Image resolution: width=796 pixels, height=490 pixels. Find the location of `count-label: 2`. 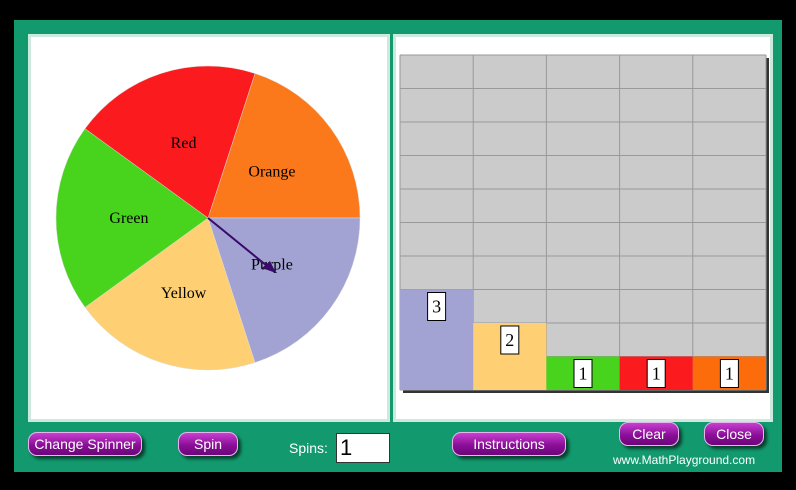

count-label: 2 is located at coordinates (509, 340).